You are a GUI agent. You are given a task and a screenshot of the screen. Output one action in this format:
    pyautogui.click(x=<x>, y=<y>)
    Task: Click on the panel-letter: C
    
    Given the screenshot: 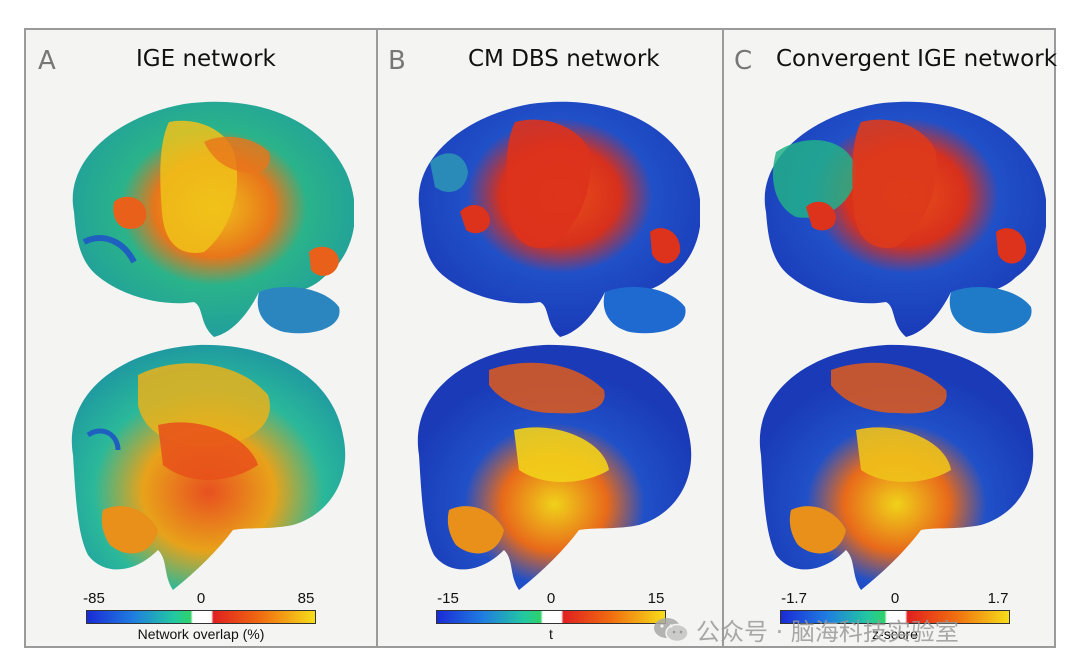 What is the action you would take?
    pyautogui.click(x=743, y=61)
    